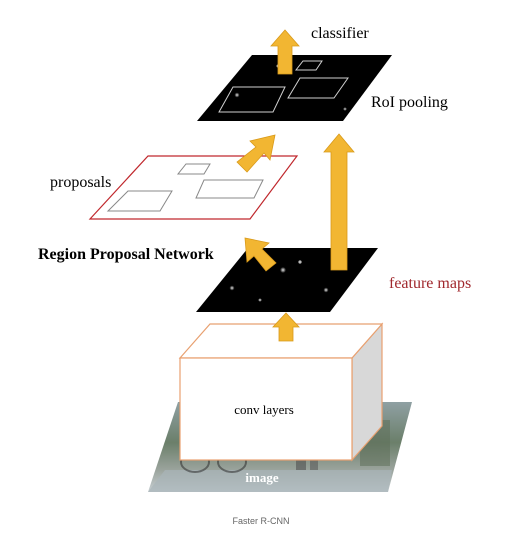 This screenshot has width=522, height=533. What do you see at coordinates (80, 182) in the screenshot?
I see `proposals-label: proposals` at bounding box center [80, 182].